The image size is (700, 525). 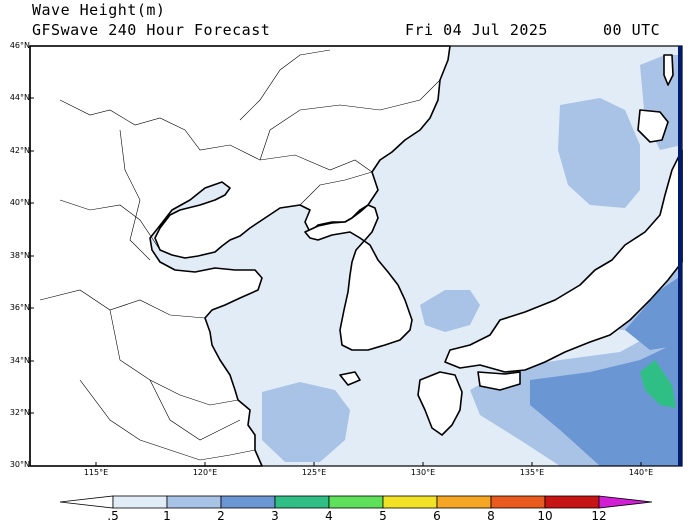 I want to click on colorbar-label: 12, so click(x=599, y=516).